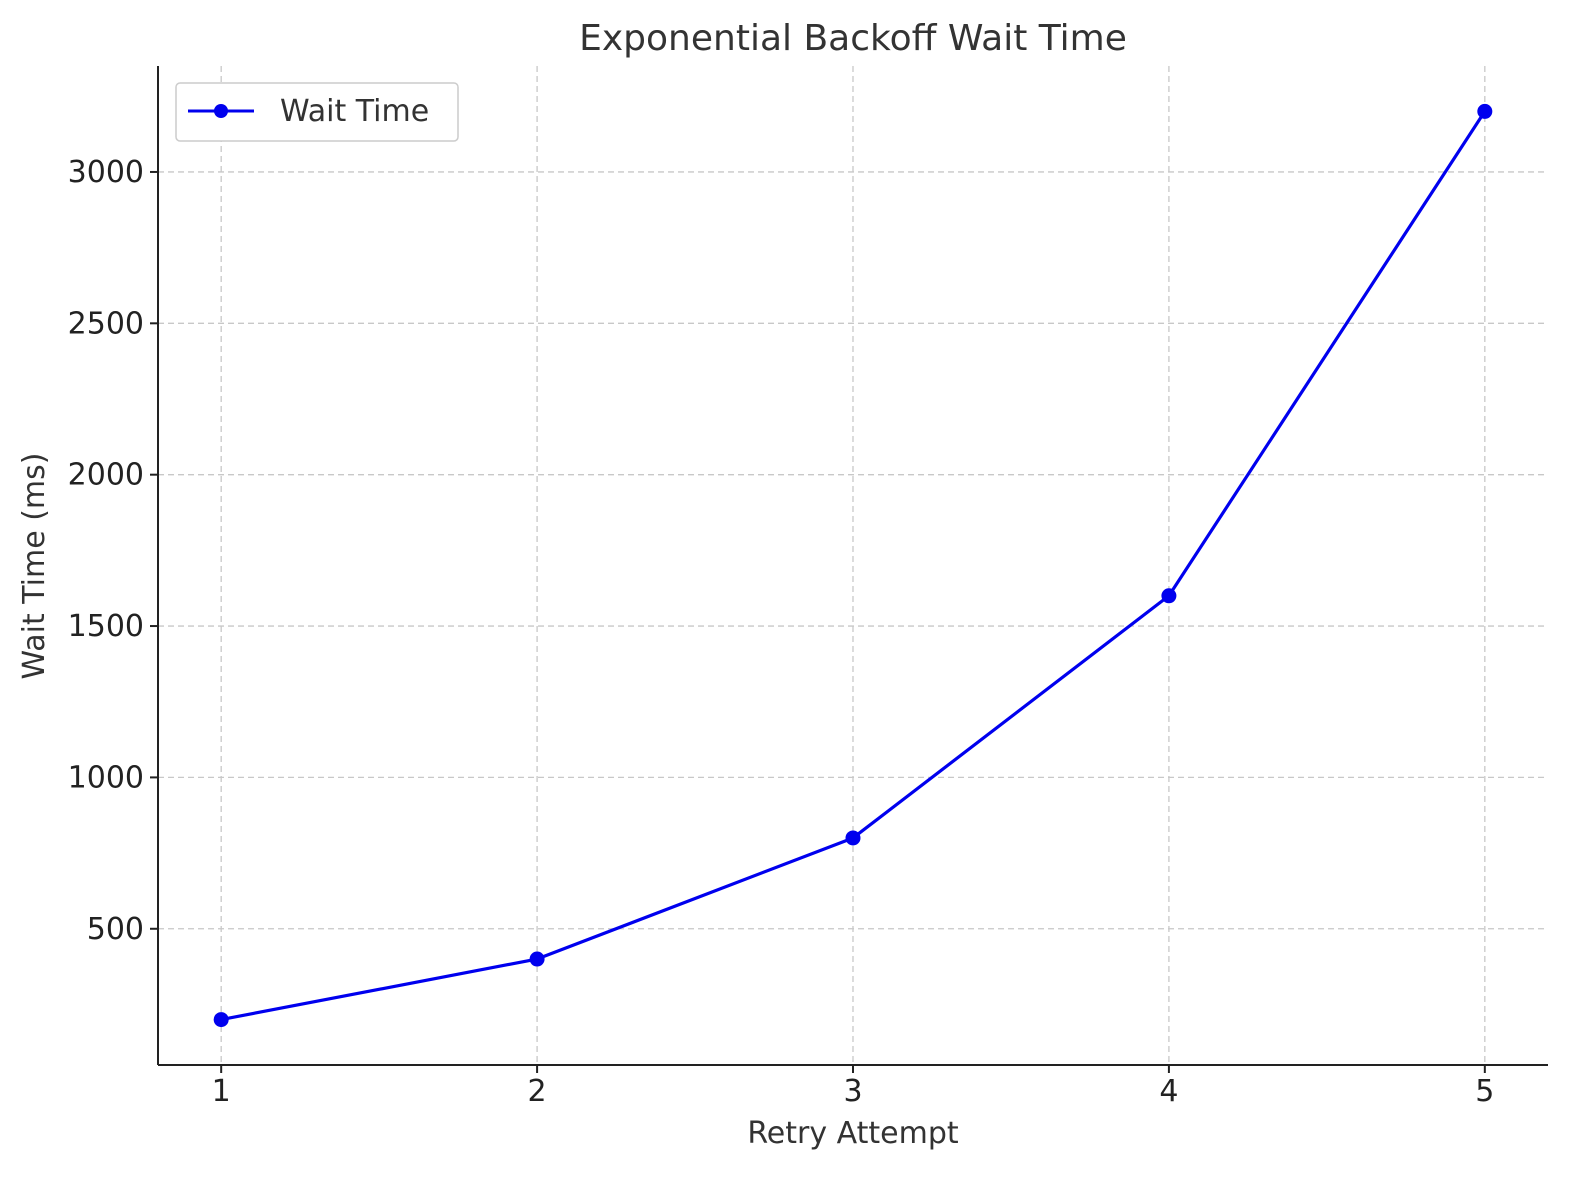 The height and width of the screenshot is (1180, 1580). I want to click on x-axis-label: Retry Attempt, so click(853, 1133).